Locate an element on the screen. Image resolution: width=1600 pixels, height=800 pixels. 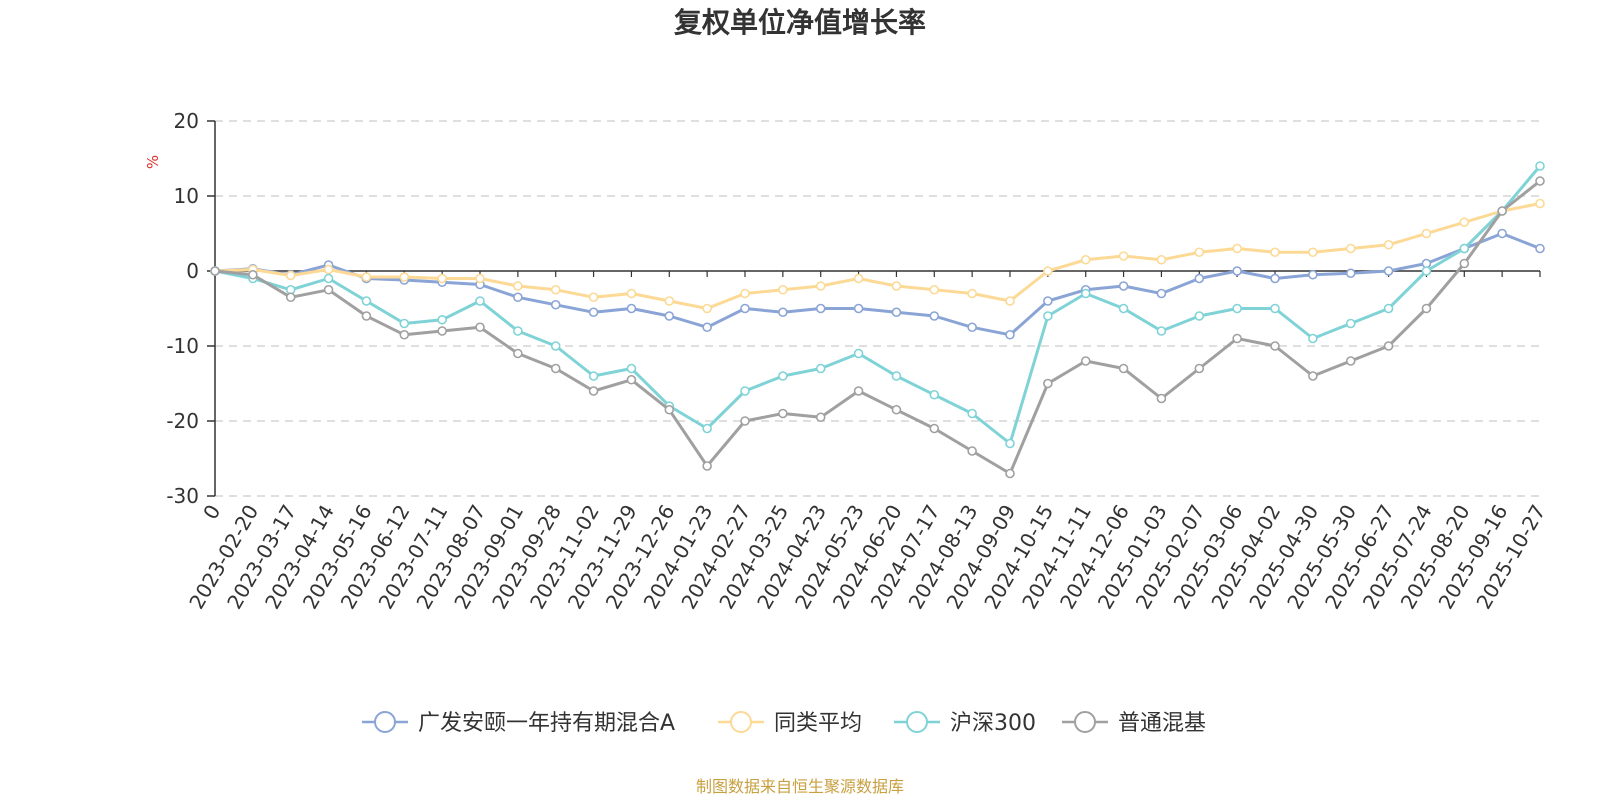
y-tick-label: -20 is located at coordinates (182, 421).